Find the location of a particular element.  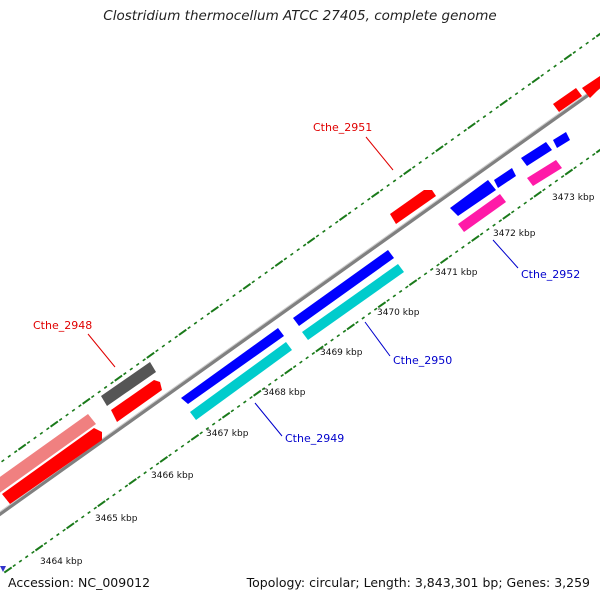

tick-label: 3465 kbp is located at coordinates (116, 519).